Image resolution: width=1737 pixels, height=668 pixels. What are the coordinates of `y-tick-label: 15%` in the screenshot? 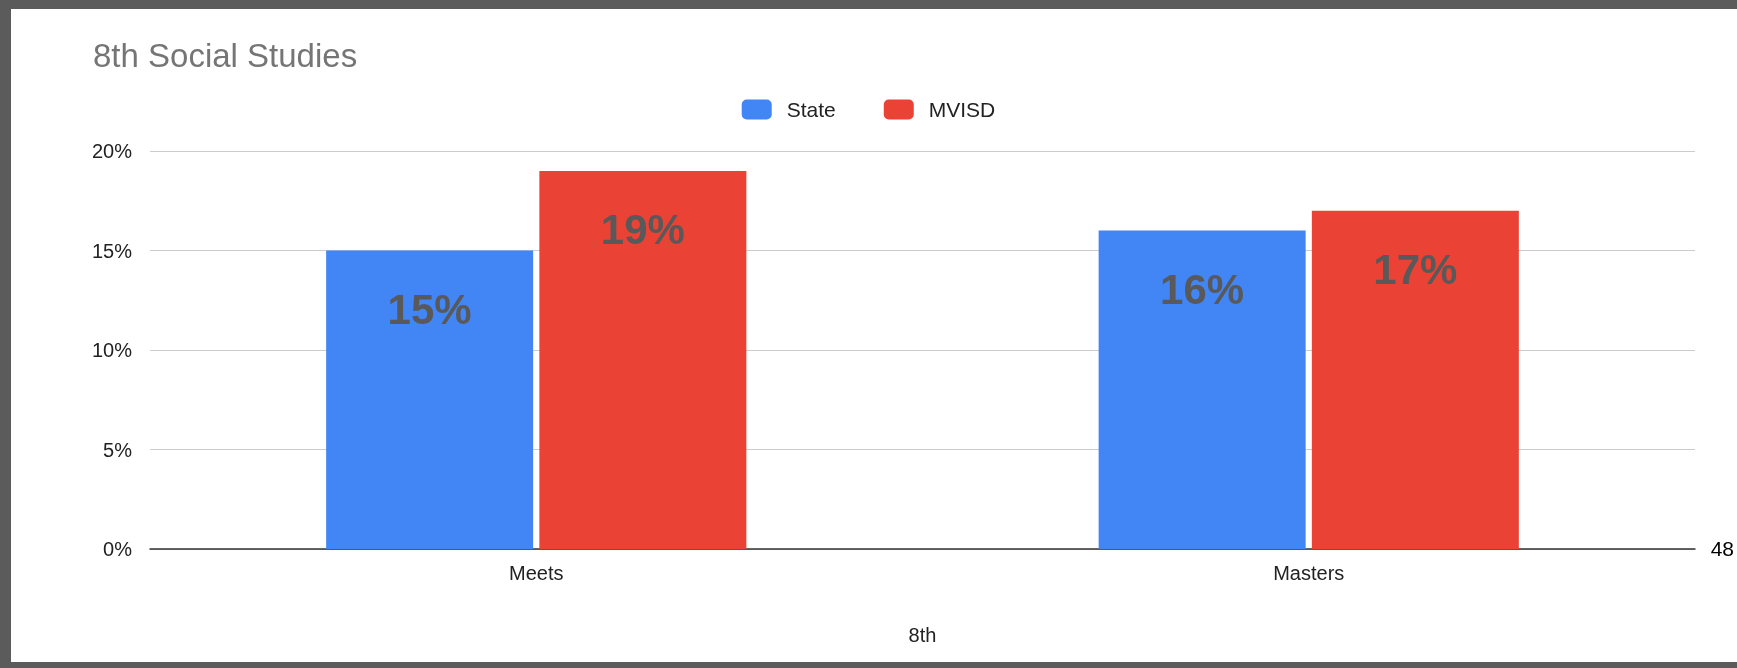 It's located at (112, 250).